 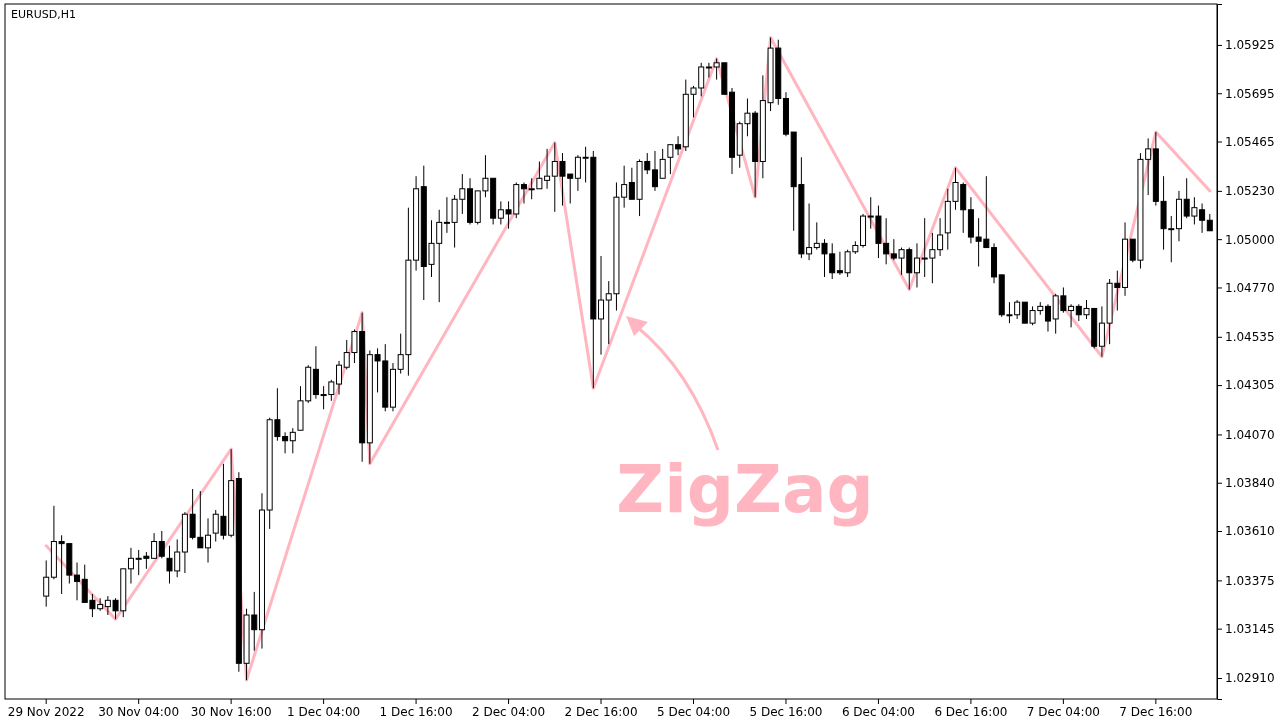 What do you see at coordinates (231, 711) in the screenshot?
I see `x-tick-label: 30 Nov 16:00` at bounding box center [231, 711].